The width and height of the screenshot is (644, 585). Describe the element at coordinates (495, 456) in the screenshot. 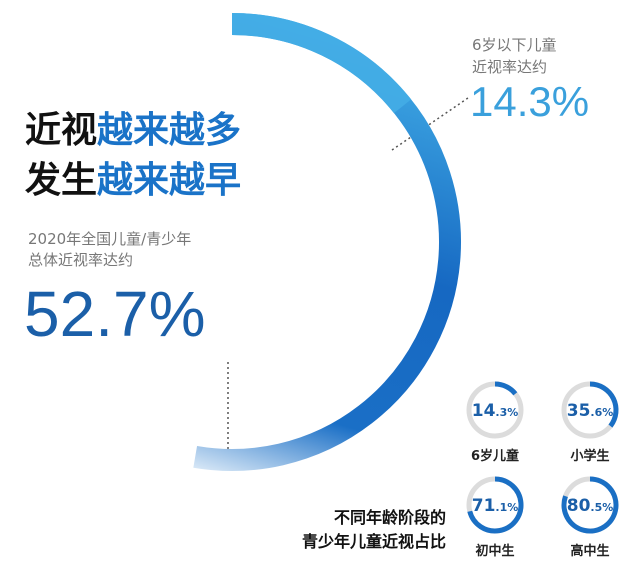

I see `donut-name: 6岁儿童` at that location.